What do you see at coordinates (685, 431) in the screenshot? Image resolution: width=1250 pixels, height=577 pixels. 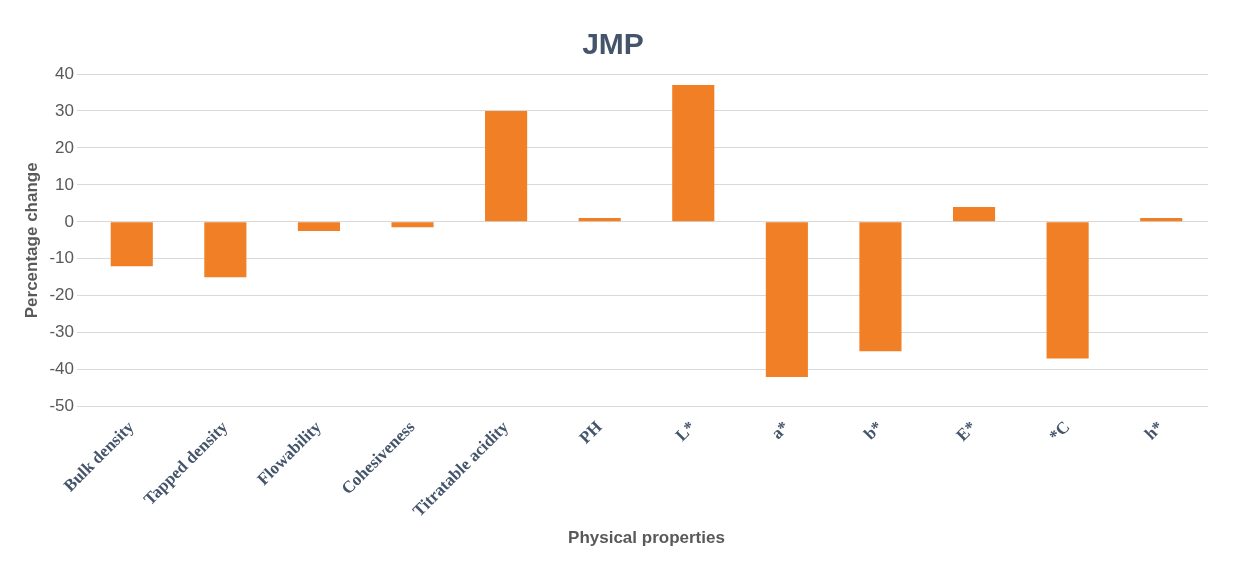 I see `x-tick-label: L*` at bounding box center [685, 431].